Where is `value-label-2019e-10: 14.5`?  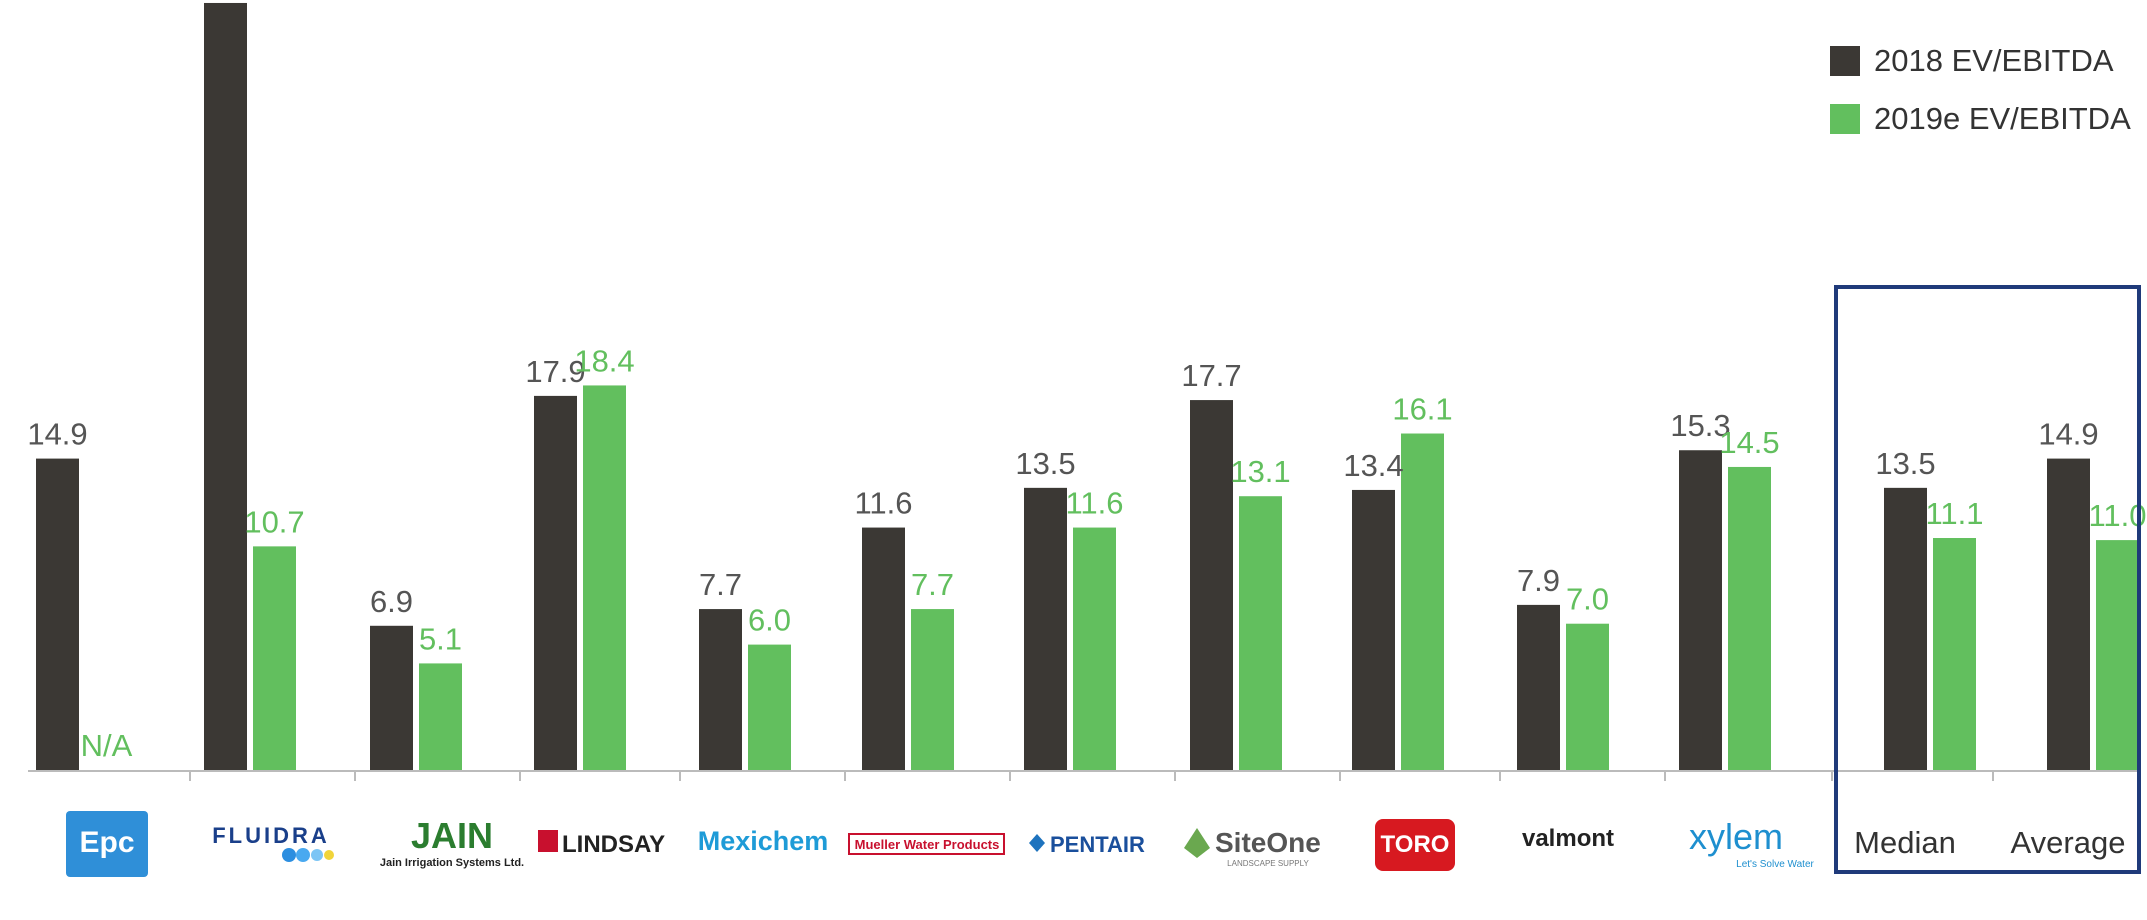
value-label-2019e-10: 14.5 is located at coordinates (1749, 442).